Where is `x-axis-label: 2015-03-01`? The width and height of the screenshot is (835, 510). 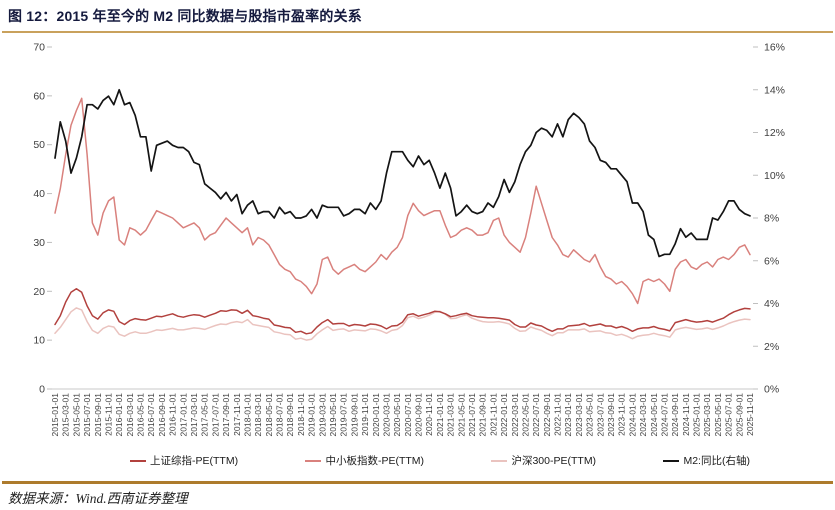 x-axis-label: 2015-03-01 is located at coordinates (66, 415).